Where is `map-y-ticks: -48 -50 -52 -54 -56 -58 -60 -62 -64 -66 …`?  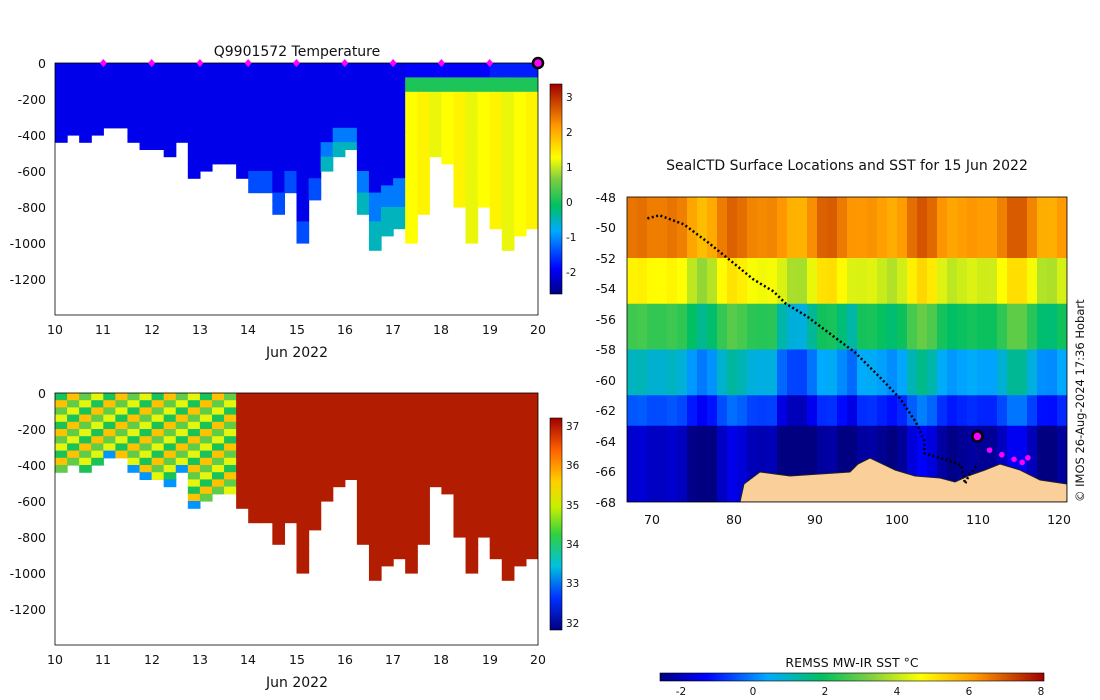 map-y-ticks: -48 -50 -52 -54 -56 -58 -60 -62 -64 -66 … is located at coordinates (606, 350).